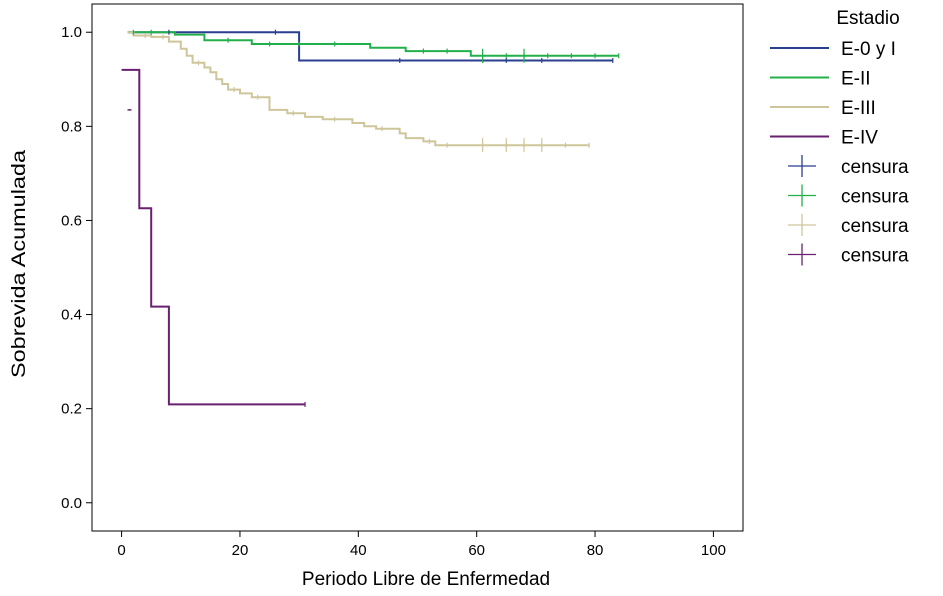 Image resolution: width=943 pixels, height=596 pixels. I want to click on legend-entry: E-0 y I, so click(833, 49).